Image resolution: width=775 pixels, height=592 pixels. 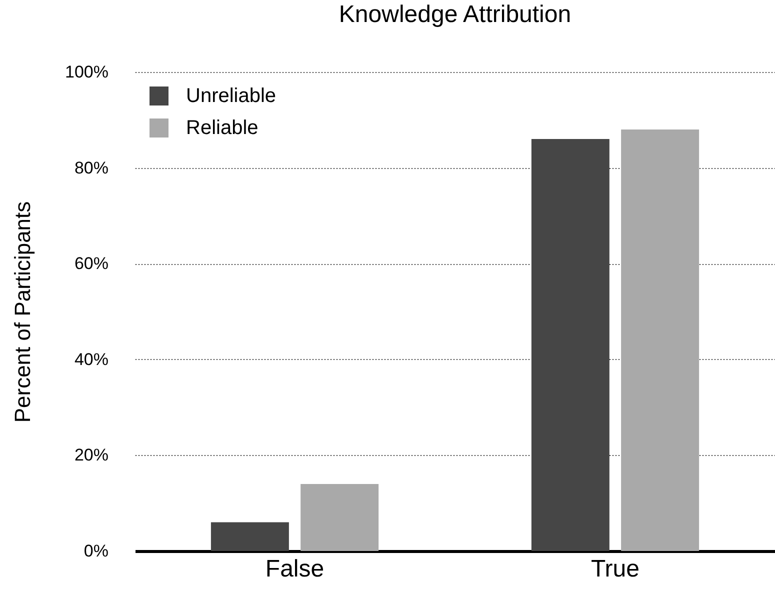 I want to click on legend-label: Unreliable, so click(x=231, y=96).